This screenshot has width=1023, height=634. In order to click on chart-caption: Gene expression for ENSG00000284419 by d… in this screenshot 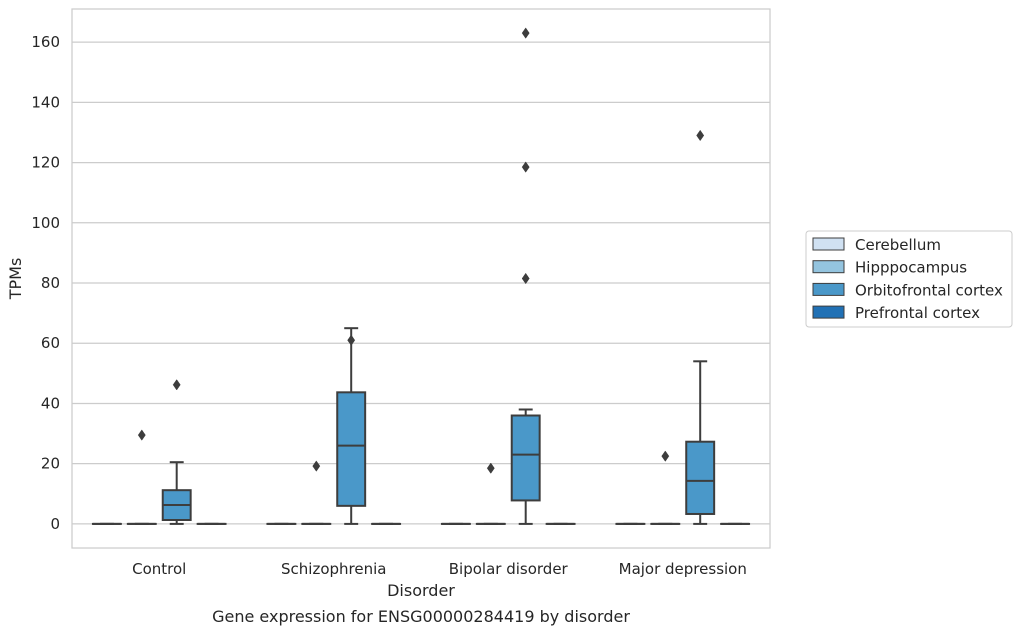, I will do `click(421, 616)`.